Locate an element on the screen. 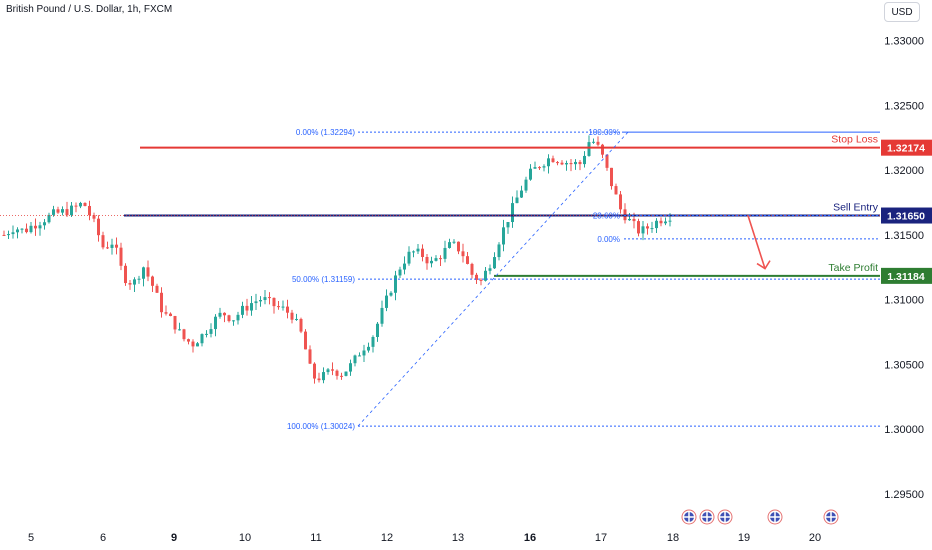  price-badge is located at coordinates (906, 215).